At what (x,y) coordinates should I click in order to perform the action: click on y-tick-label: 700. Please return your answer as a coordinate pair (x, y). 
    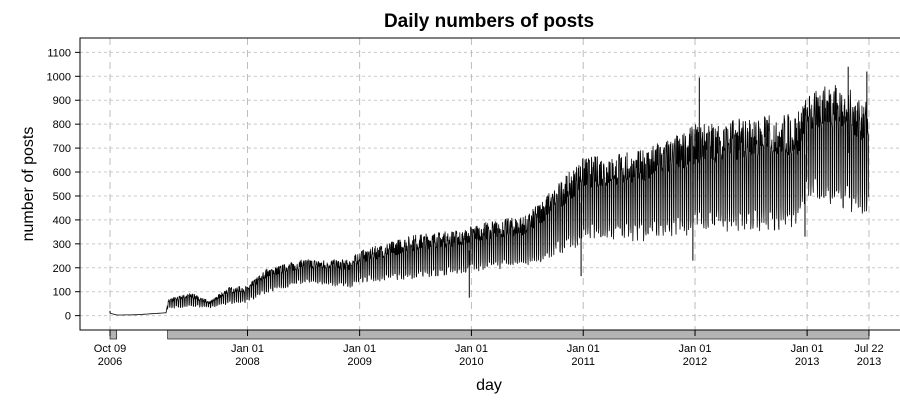
    Looking at the image, I should click on (62, 149).